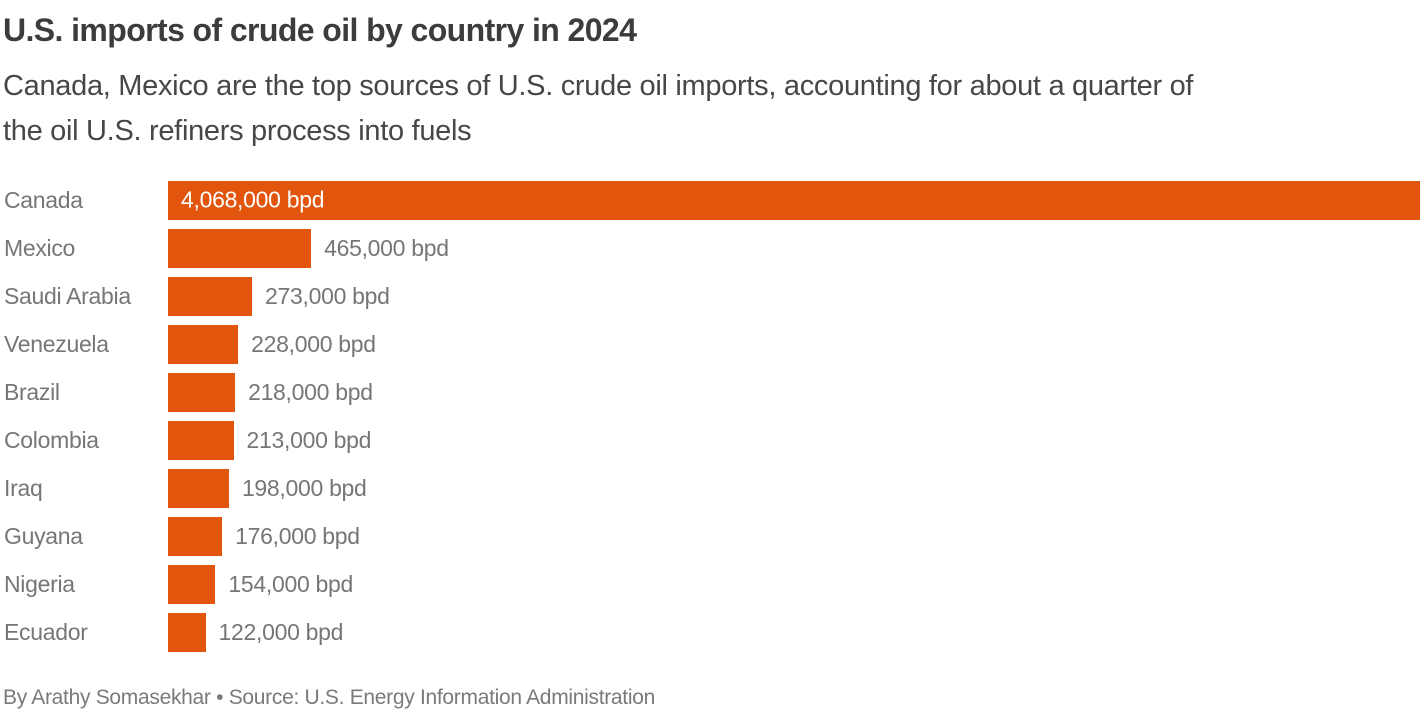 The height and width of the screenshot is (718, 1420). I want to click on country-label-ecuador: Ecuador, so click(46, 631).